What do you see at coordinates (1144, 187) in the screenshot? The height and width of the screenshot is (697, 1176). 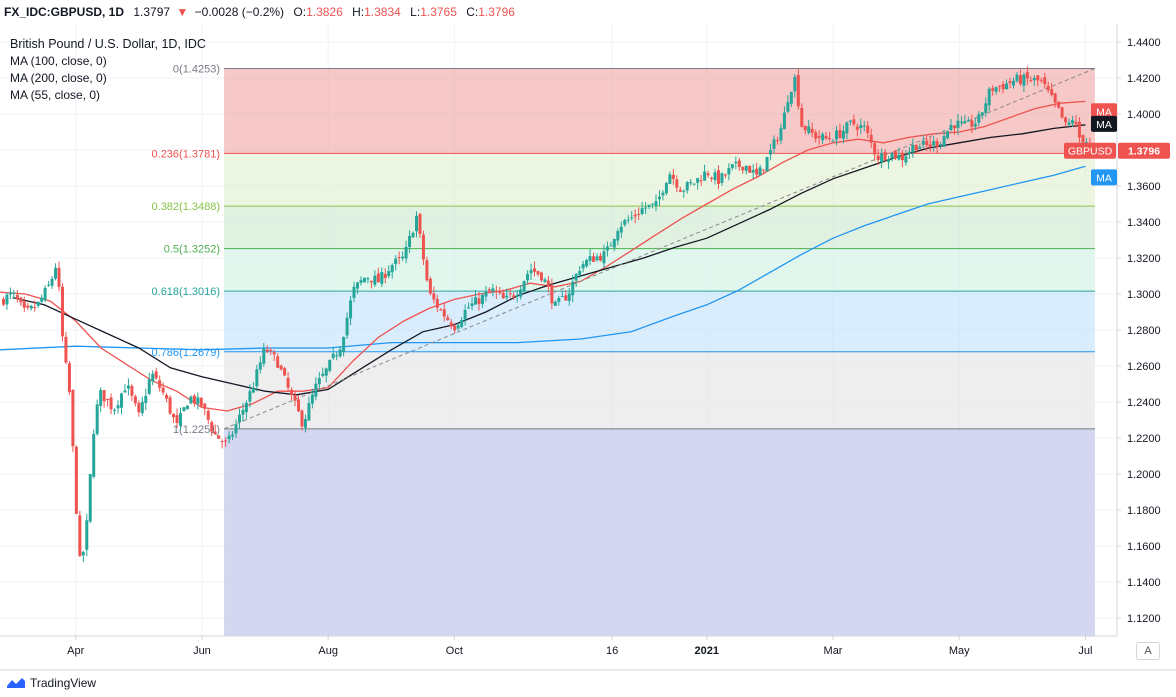 I see `price-tick-label: 1.3600` at bounding box center [1144, 187].